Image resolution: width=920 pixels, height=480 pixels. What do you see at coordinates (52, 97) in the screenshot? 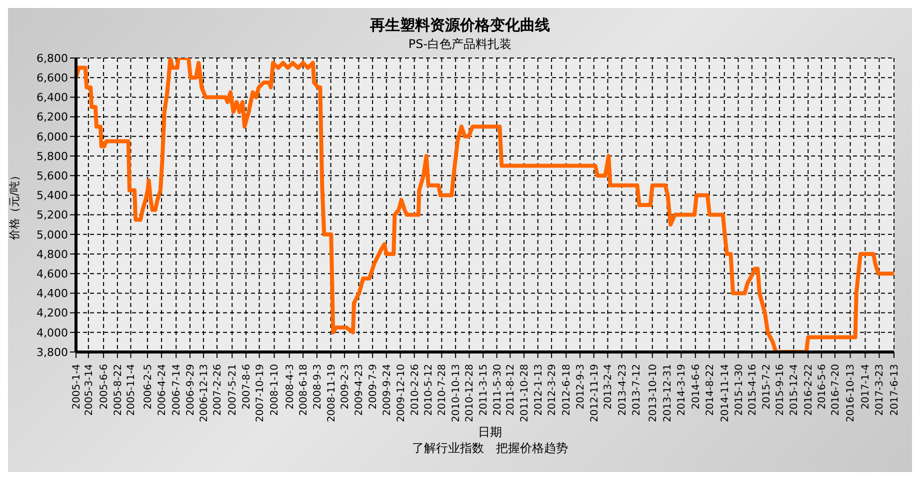
I see `y-tick-label: 6,400` at bounding box center [52, 97].